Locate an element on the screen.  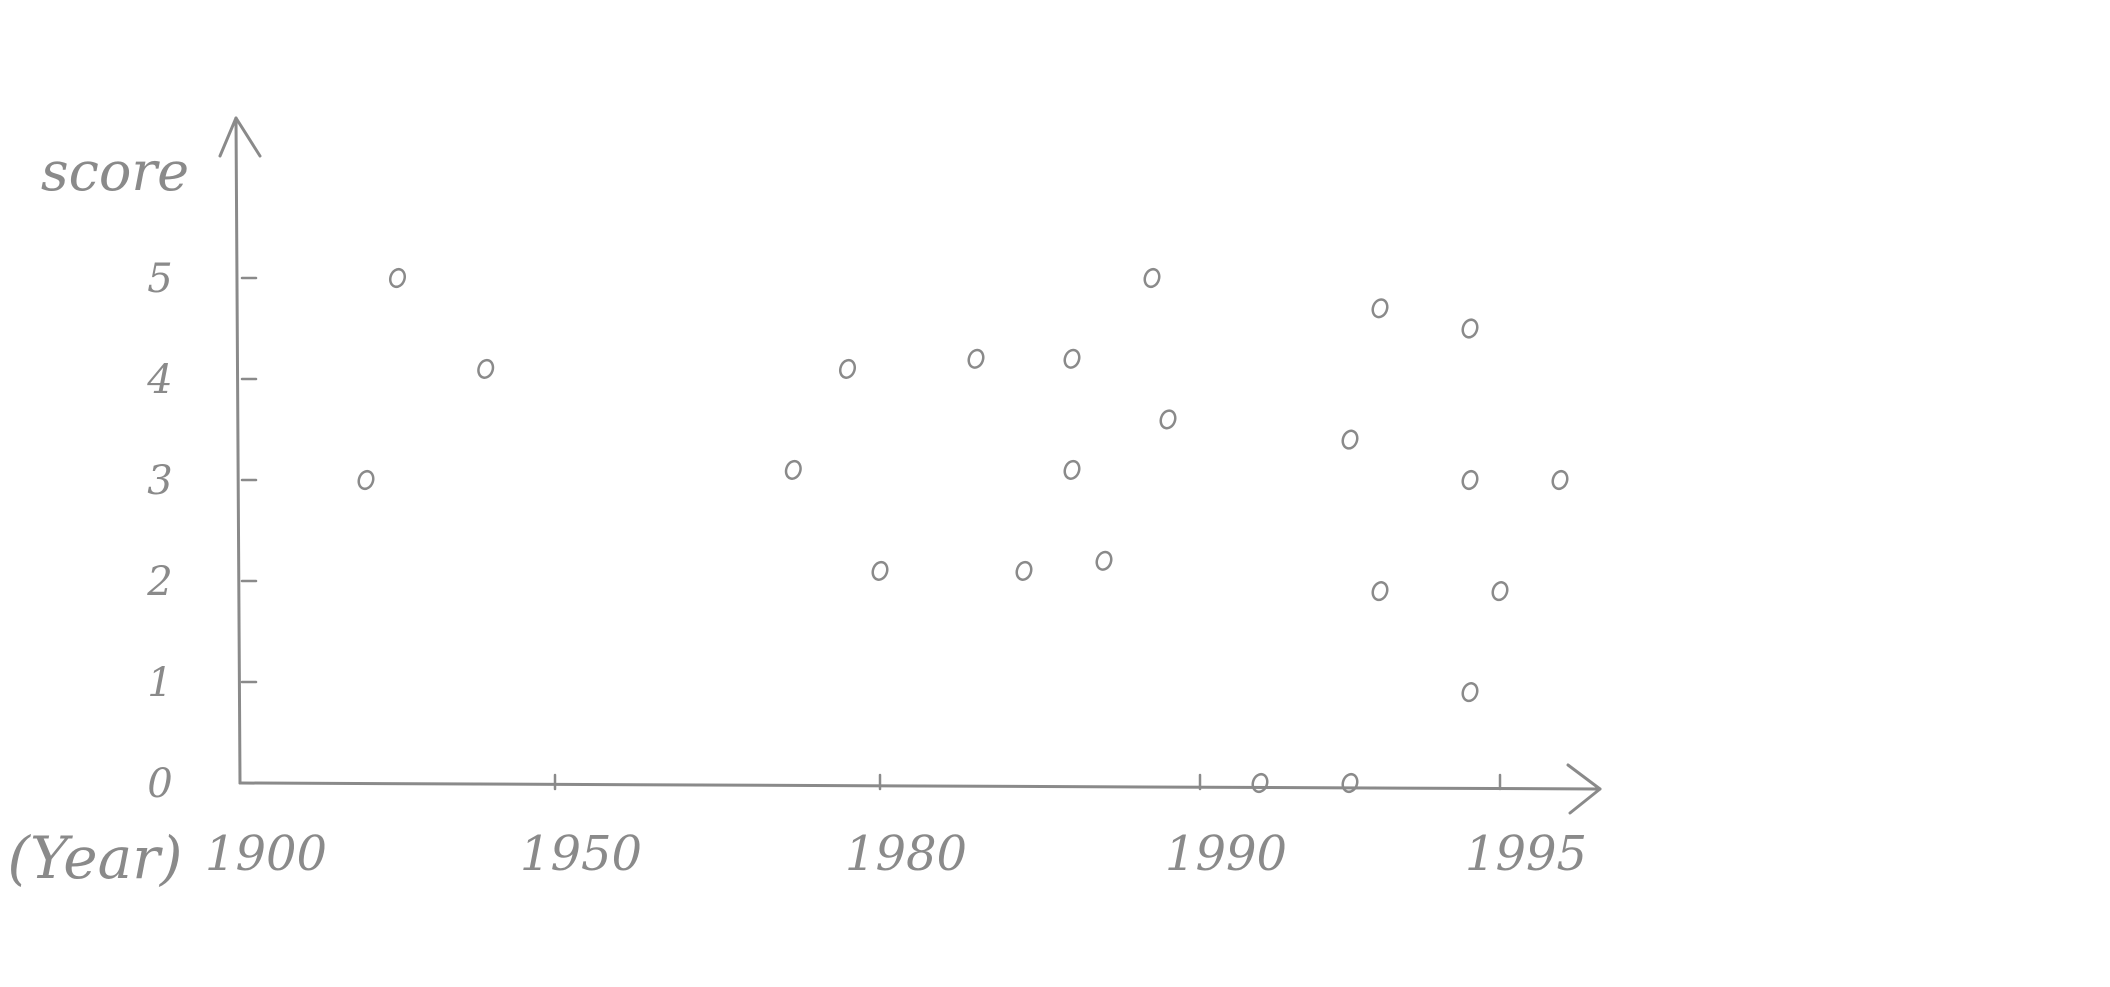
x-tick-label: 1980 is located at coordinates (906, 854).